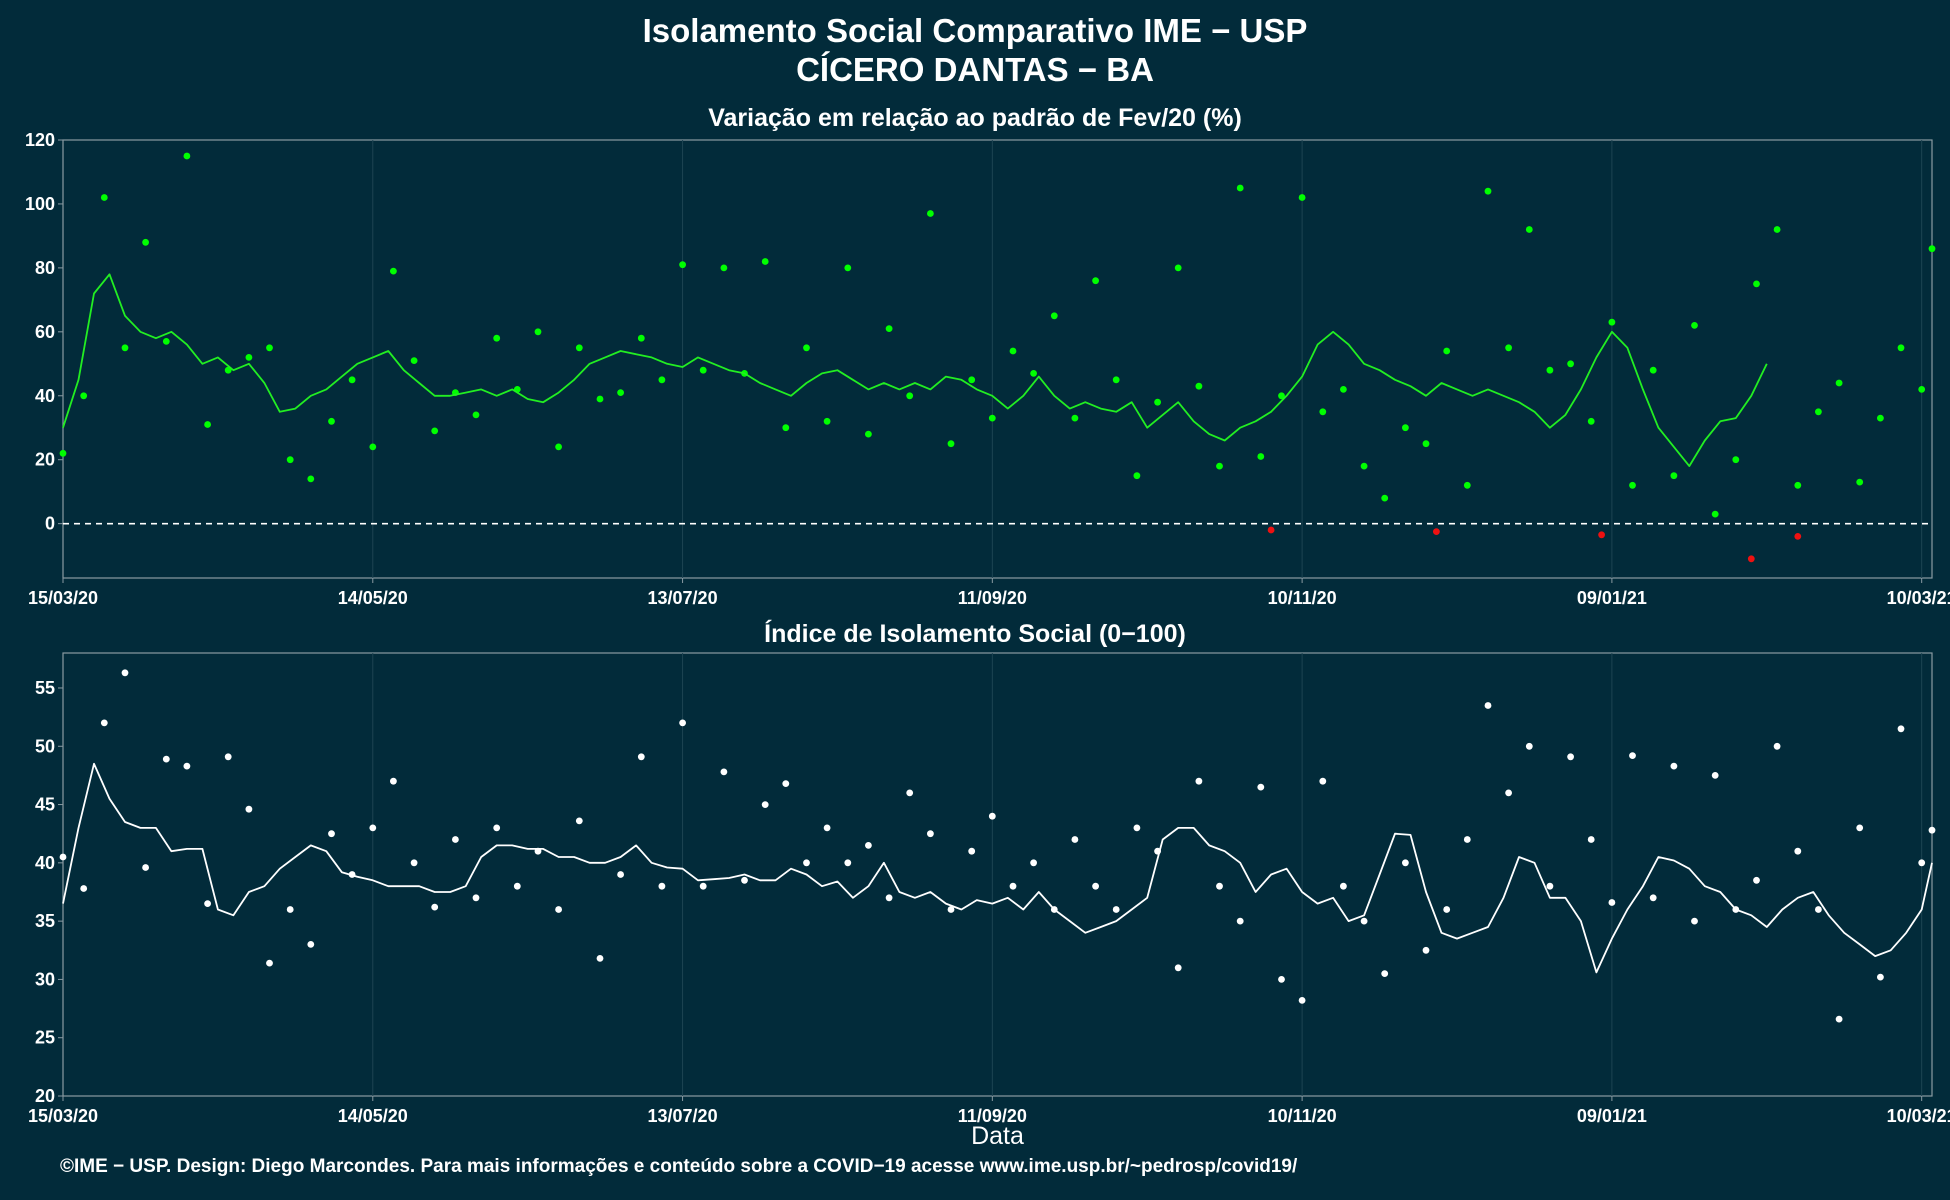 The width and height of the screenshot is (1950, 1200). I want to click on index-y-tick-label: 30, so click(45, 979).